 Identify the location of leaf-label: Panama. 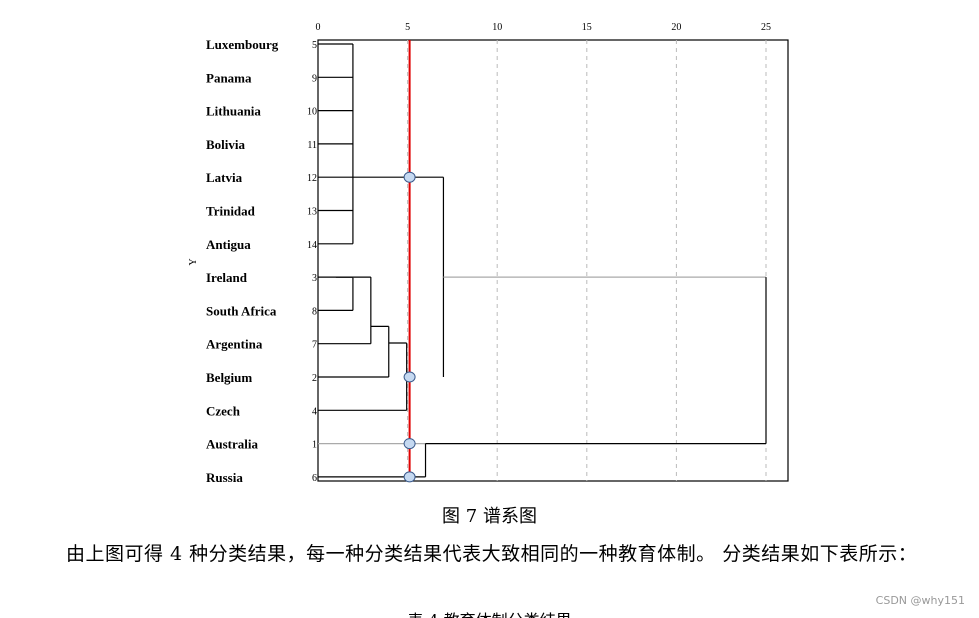
(229, 77).